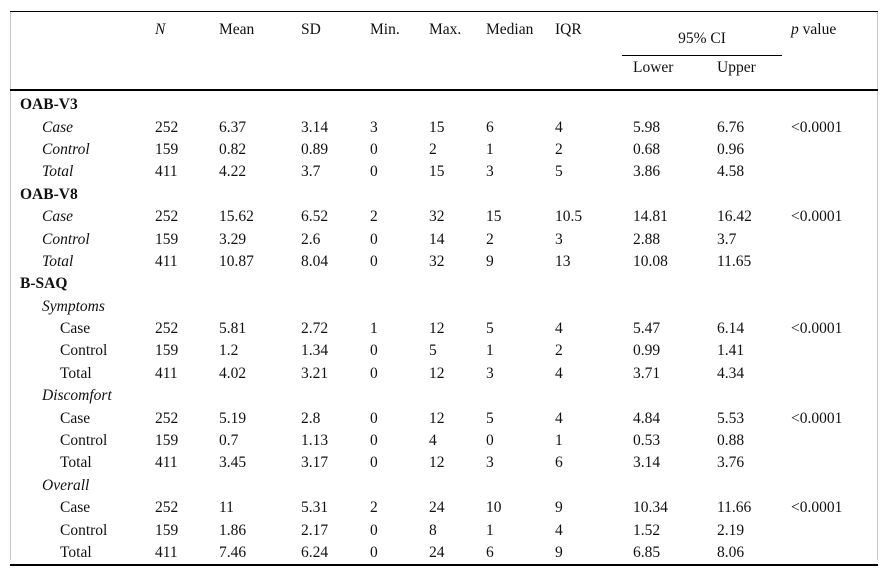 Image resolution: width=889 pixels, height=569 pixels. What do you see at coordinates (167, 418) in the screenshot?
I see `cell: 252` at bounding box center [167, 418].